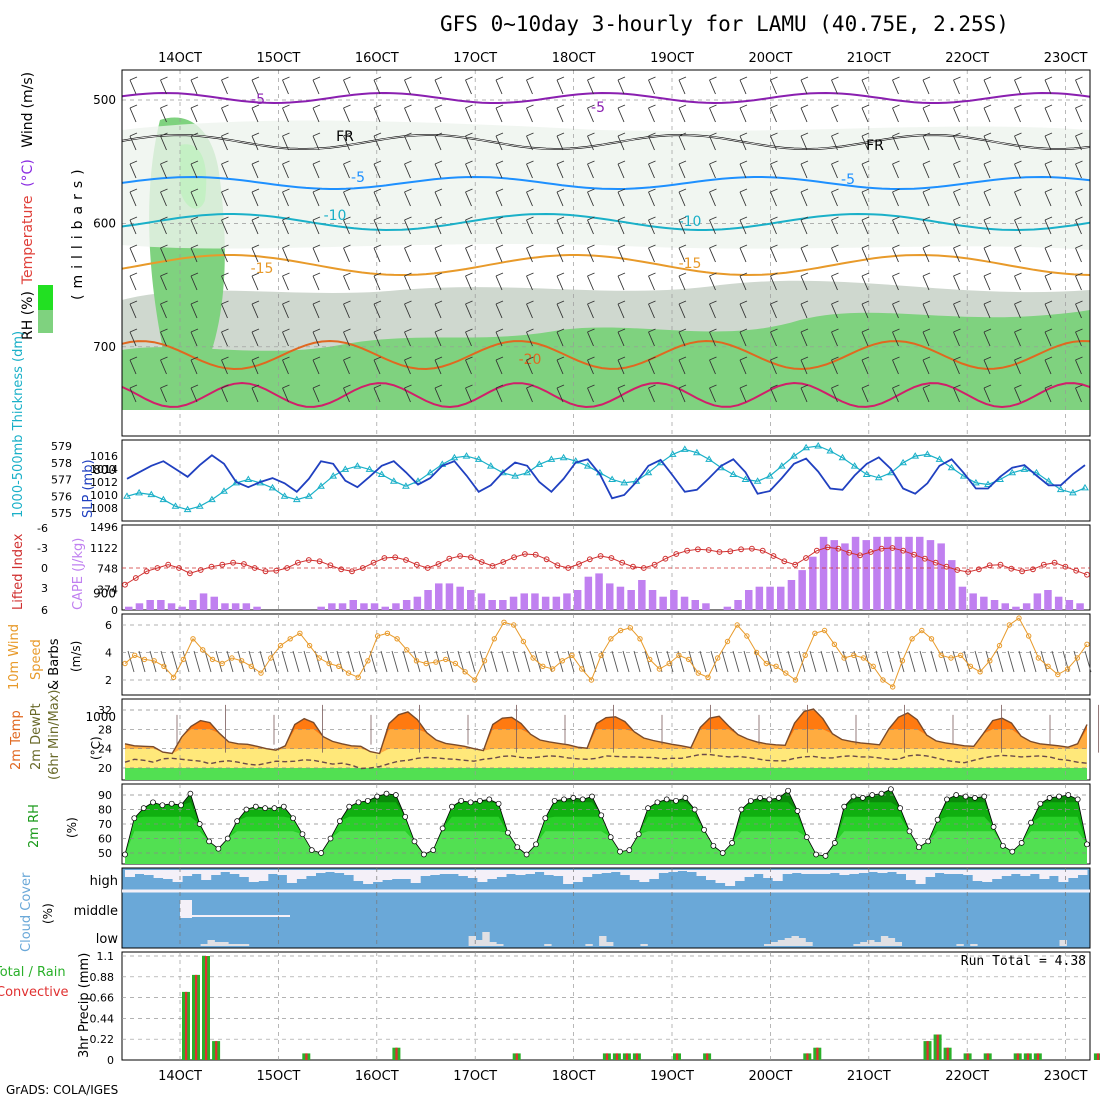 This screenshot has width=1100, height=1100. Describe the element at coordinates (606, 908) in the screenshot. I see `cloud-panel-frame` at that location.